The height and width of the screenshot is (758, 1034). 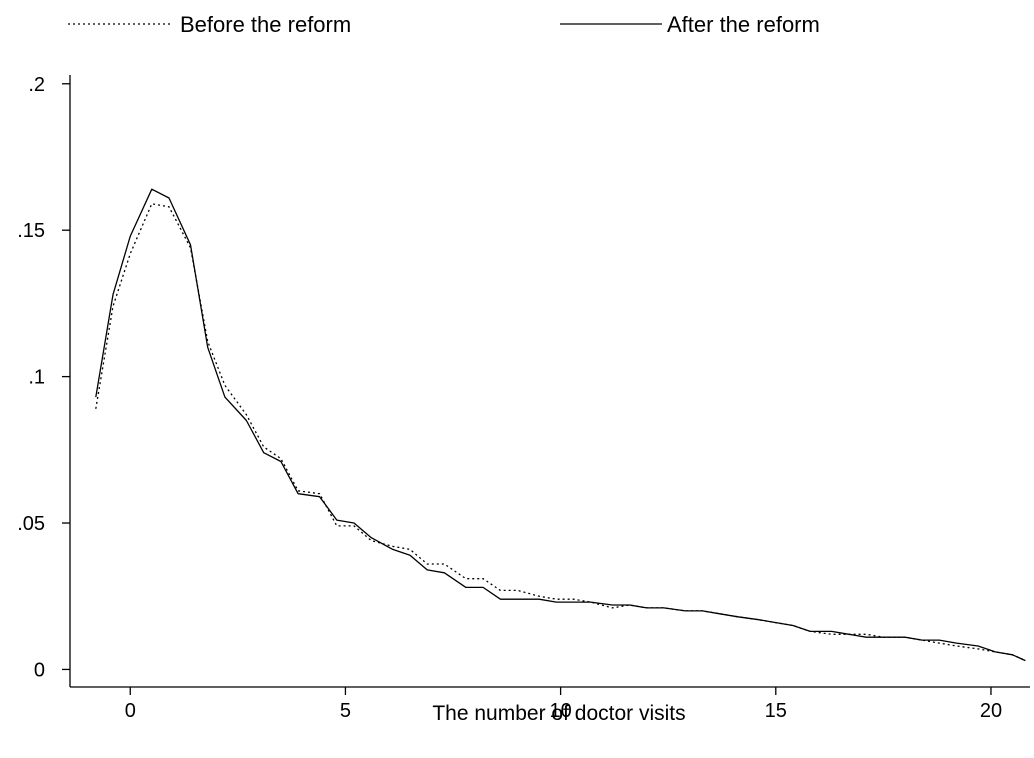 What do you see at coordinates (130, 711) in the screenshot?
I see `x-tick-label: 0` at bounding box center [130, 711].